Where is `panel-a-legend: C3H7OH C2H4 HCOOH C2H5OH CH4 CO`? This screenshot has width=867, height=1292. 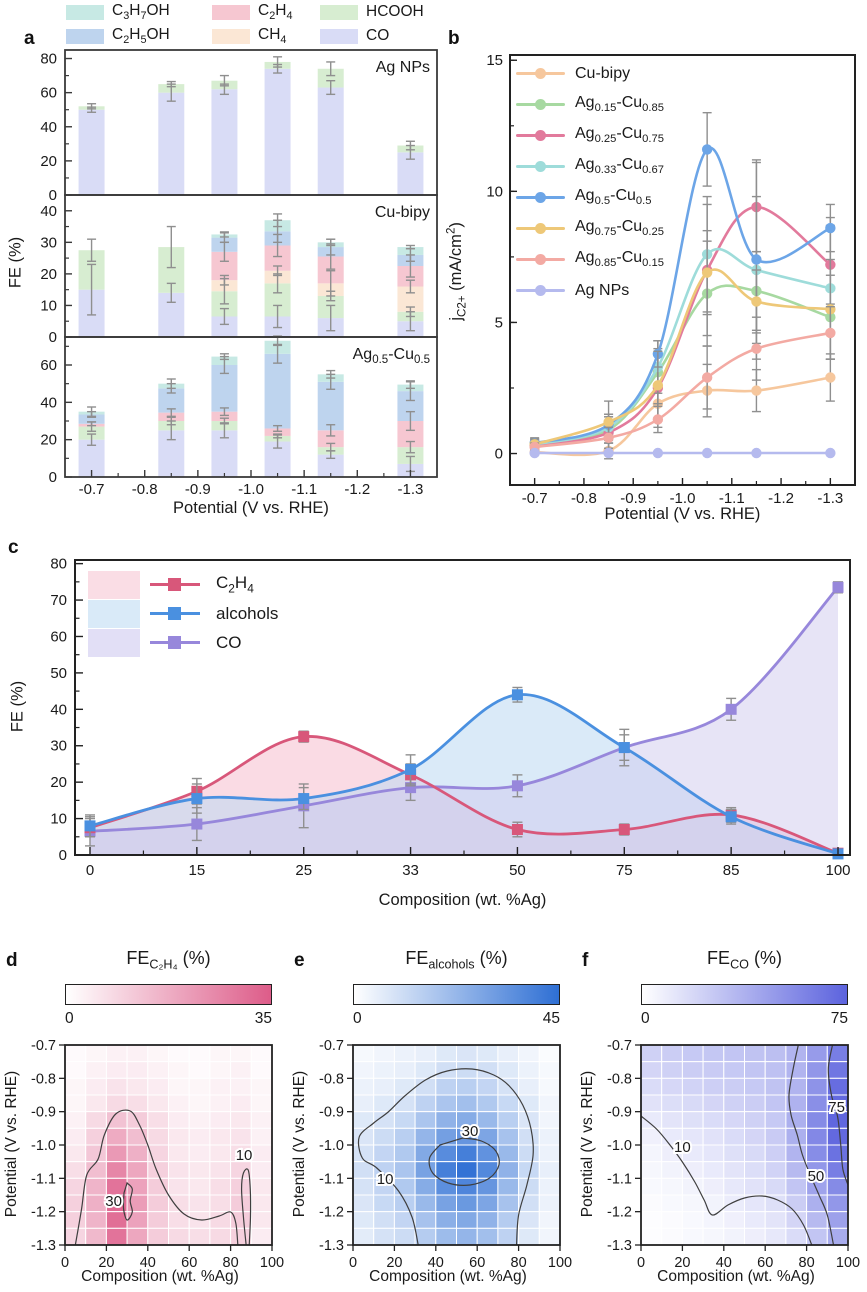 panel-a-legend: C3H7OH C2H4 HCOOH C2H5OH CH4 CO is located at coordinates (253, 24).